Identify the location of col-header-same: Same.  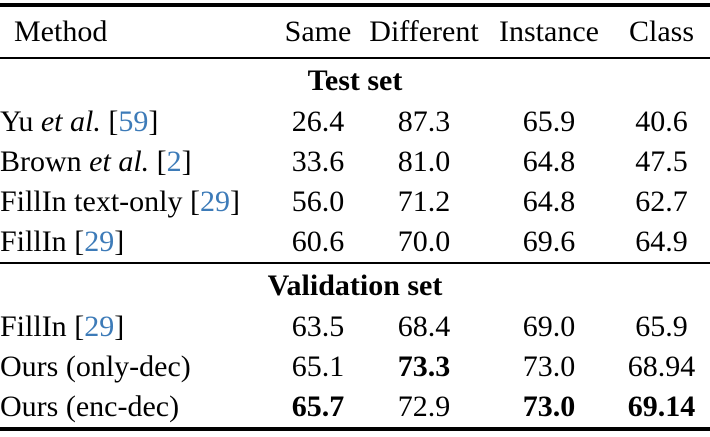
(318, 31).